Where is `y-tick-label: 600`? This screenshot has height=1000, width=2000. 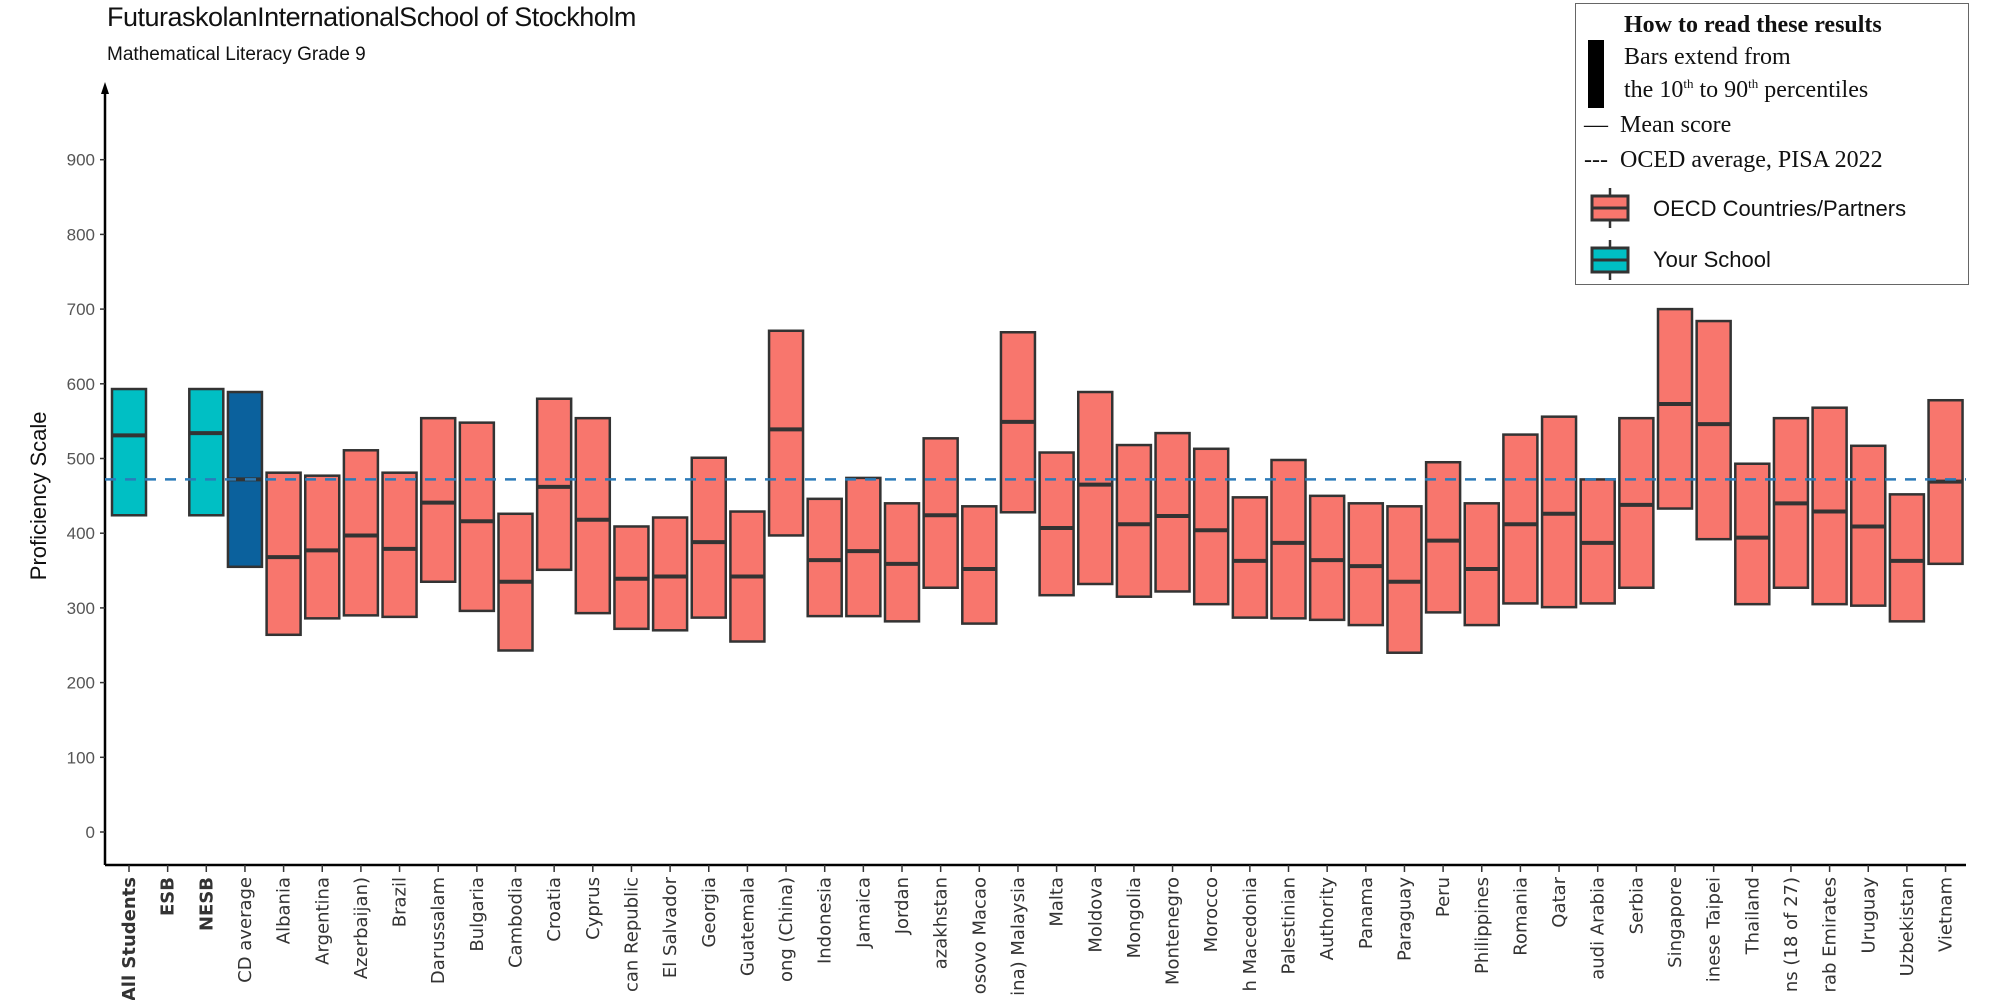
y-tick-label: 600 is located at coordinates (81, 384).